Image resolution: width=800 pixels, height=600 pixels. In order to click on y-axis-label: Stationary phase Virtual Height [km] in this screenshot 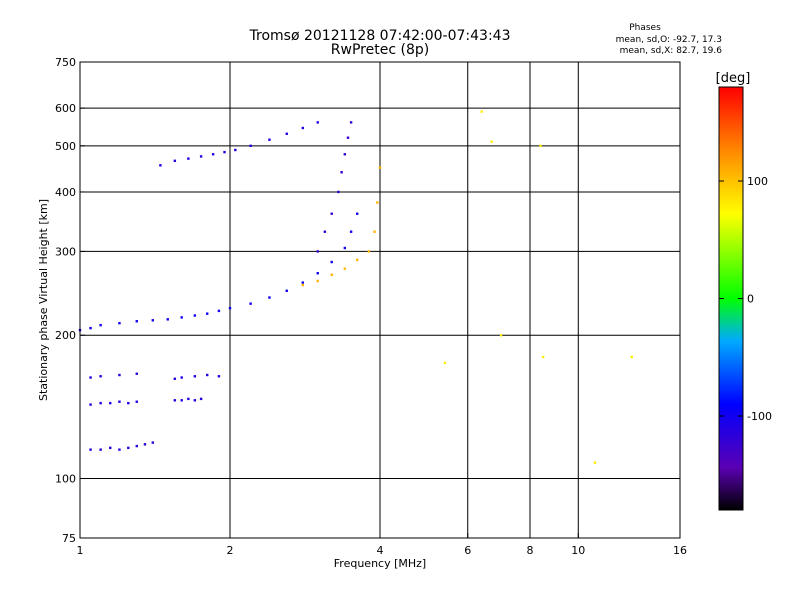, I will do `click(43, 300)`.